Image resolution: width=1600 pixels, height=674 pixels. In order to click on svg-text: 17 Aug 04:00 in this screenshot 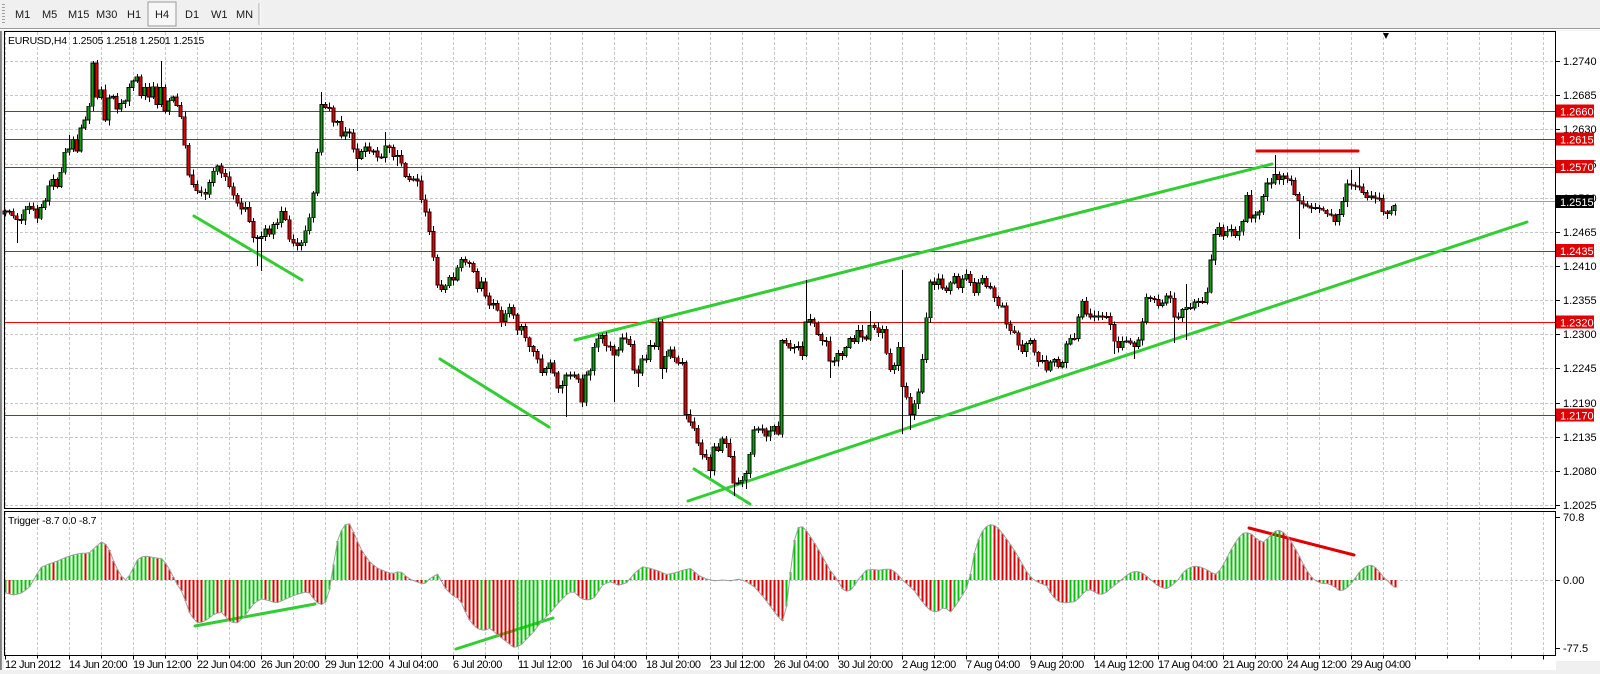, I will do `click(1188, 665)`.